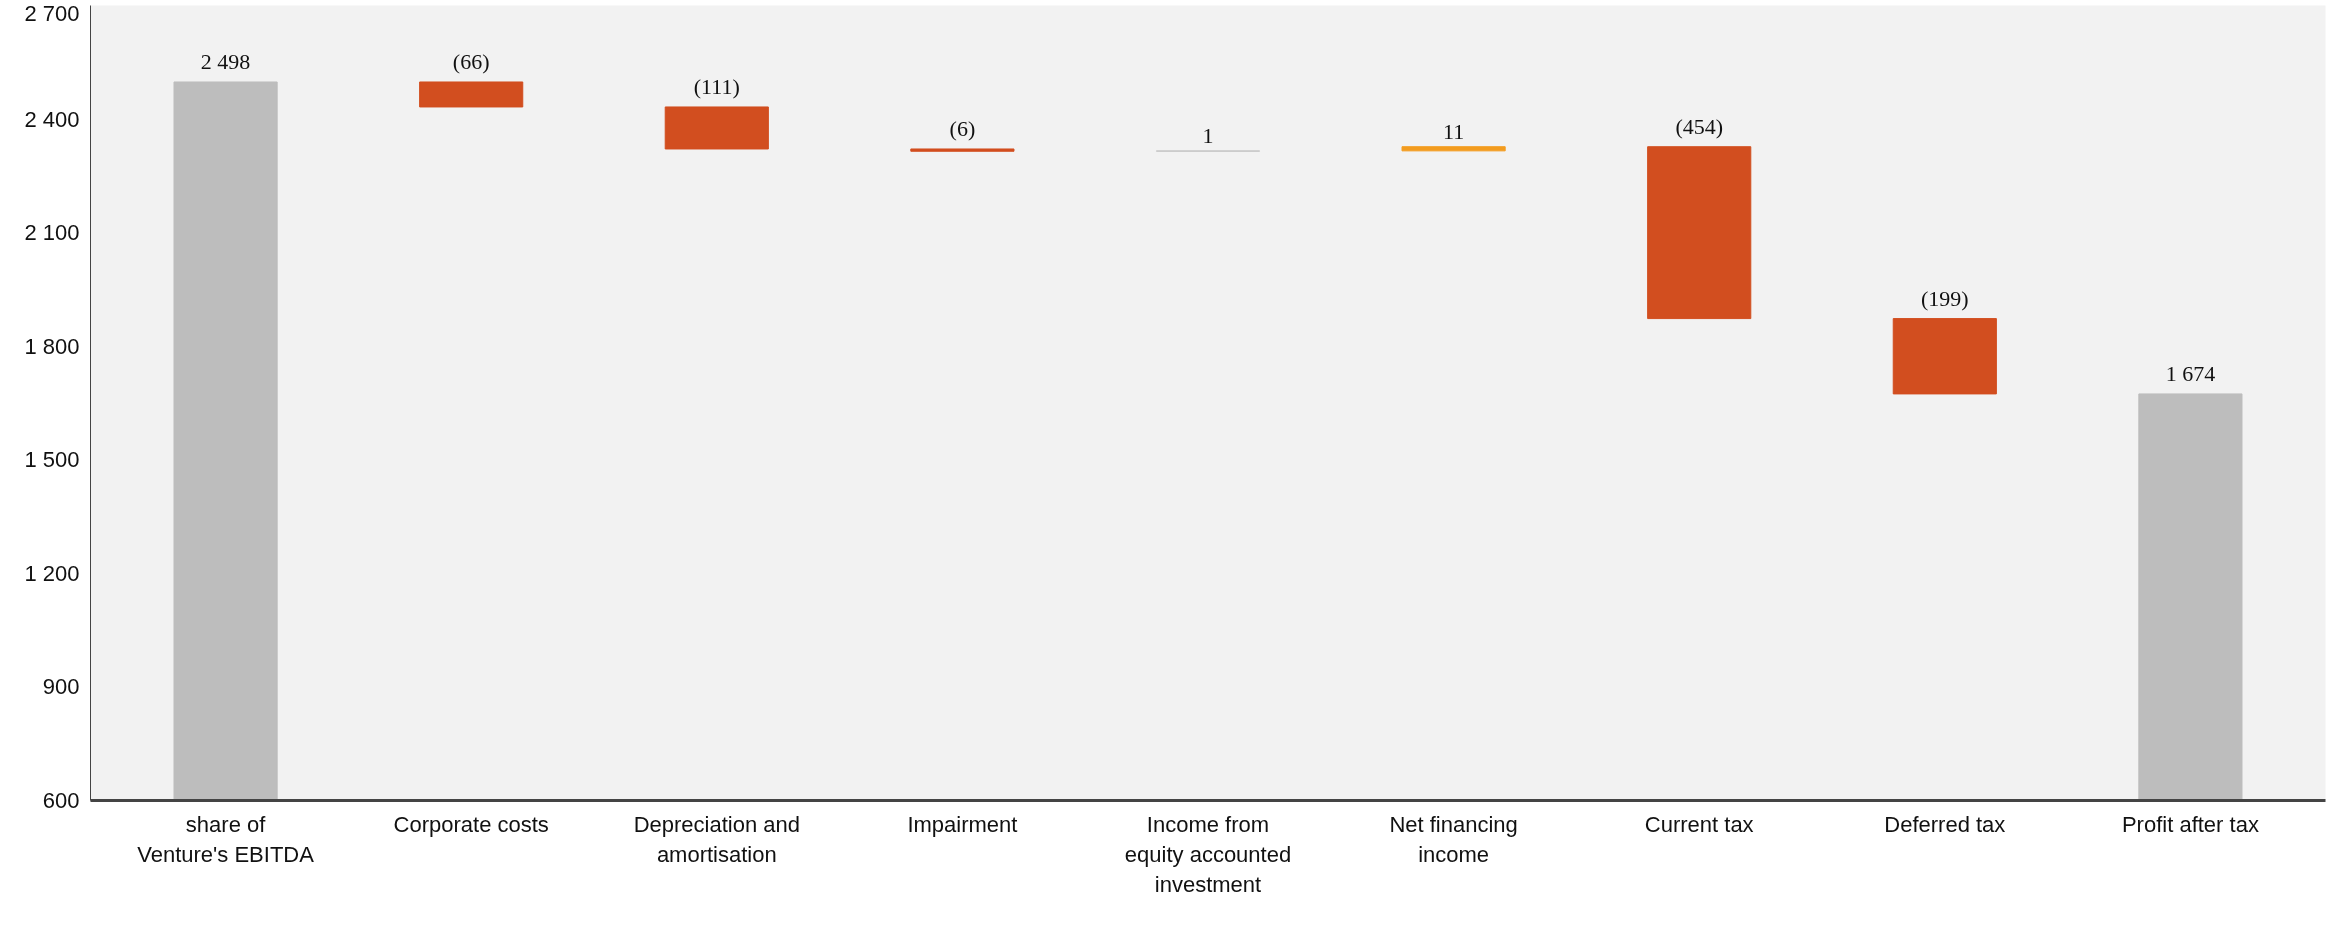 This screenshot has height=952, width=2344. What do you see at coordinates (2190, 824) in the screenshot?
I see `x-tick-label: Profit after tax` at bounding box center [2190, 824].